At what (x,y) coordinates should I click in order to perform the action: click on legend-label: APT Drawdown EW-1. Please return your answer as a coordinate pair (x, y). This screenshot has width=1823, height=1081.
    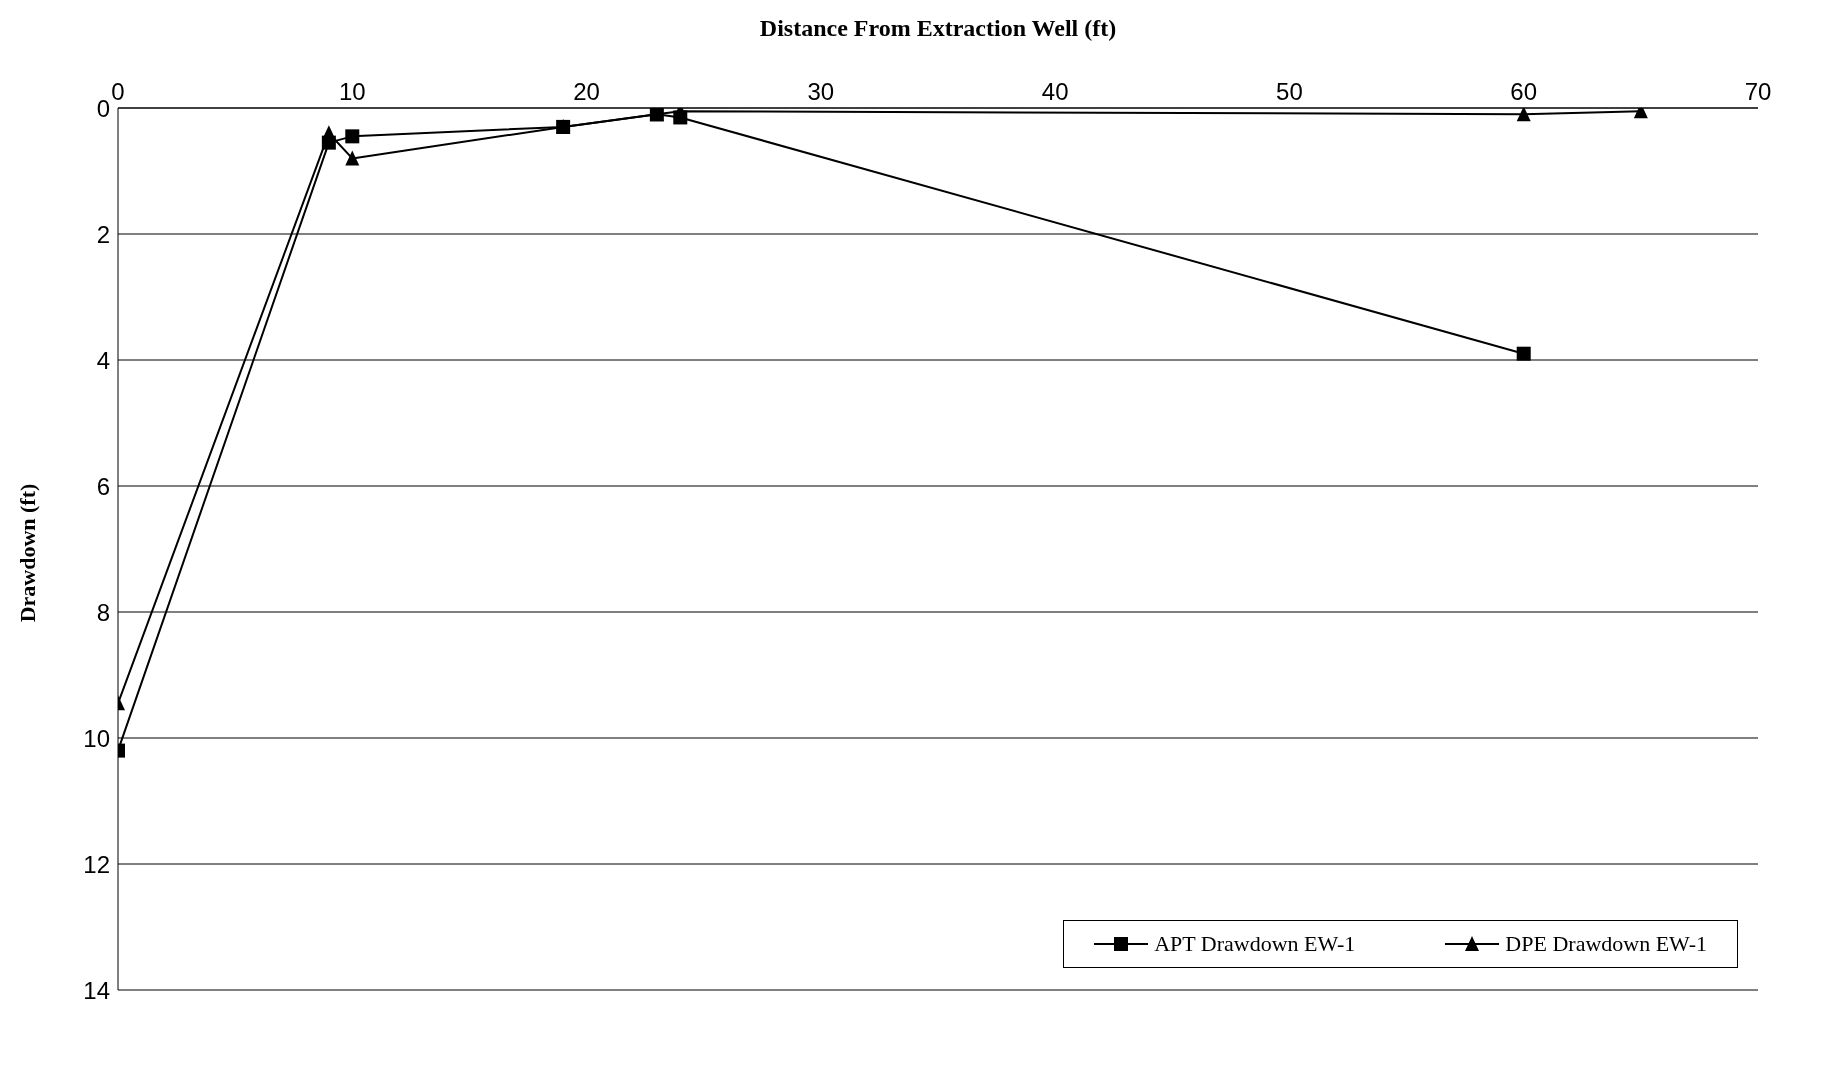
    Looking at the image, I should click on (1255, 944).